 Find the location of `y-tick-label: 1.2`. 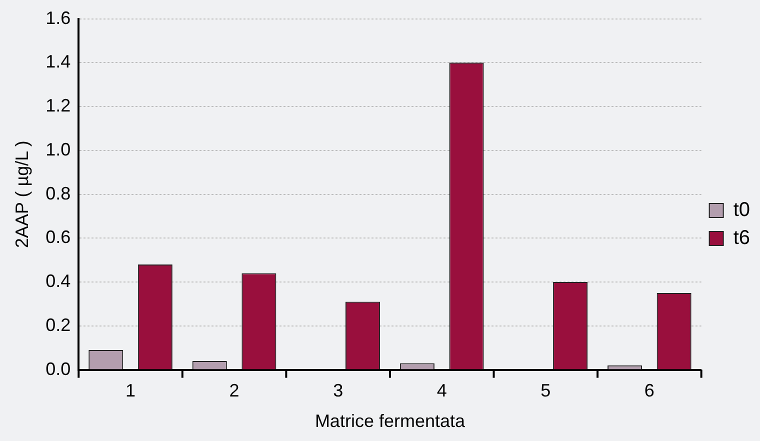

y-tick-label: 1.2 is located at coordinates (58, 106).